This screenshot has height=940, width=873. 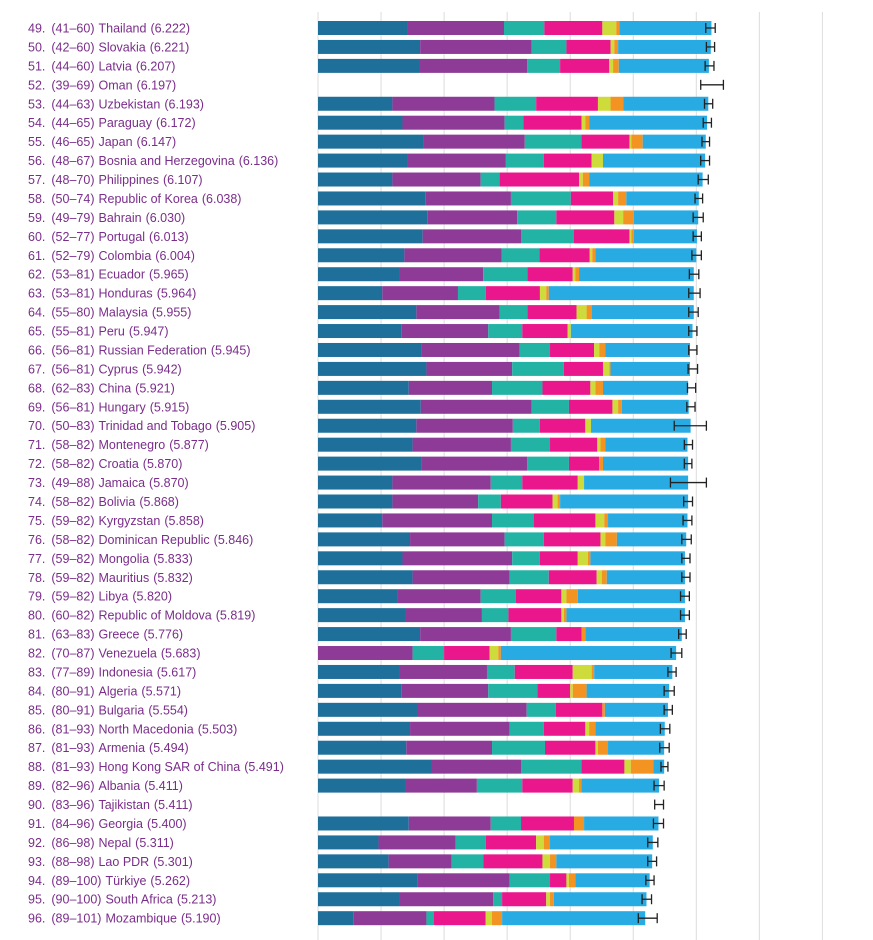 I want to click on row-label: 90. (83–96) Tajikistan (5.411), so click(x=110, y=805).